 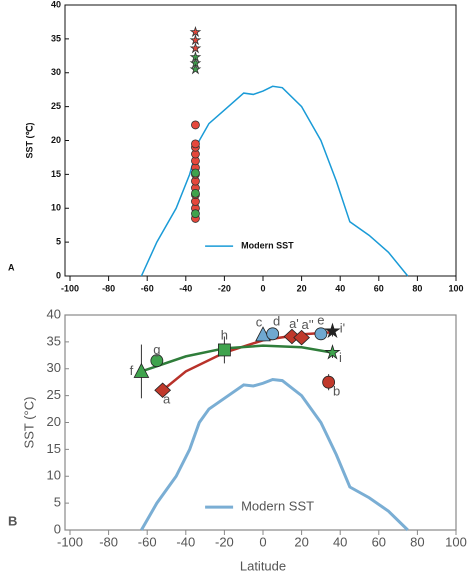 I want to click on point-label: b, so click(x=336, y=391).